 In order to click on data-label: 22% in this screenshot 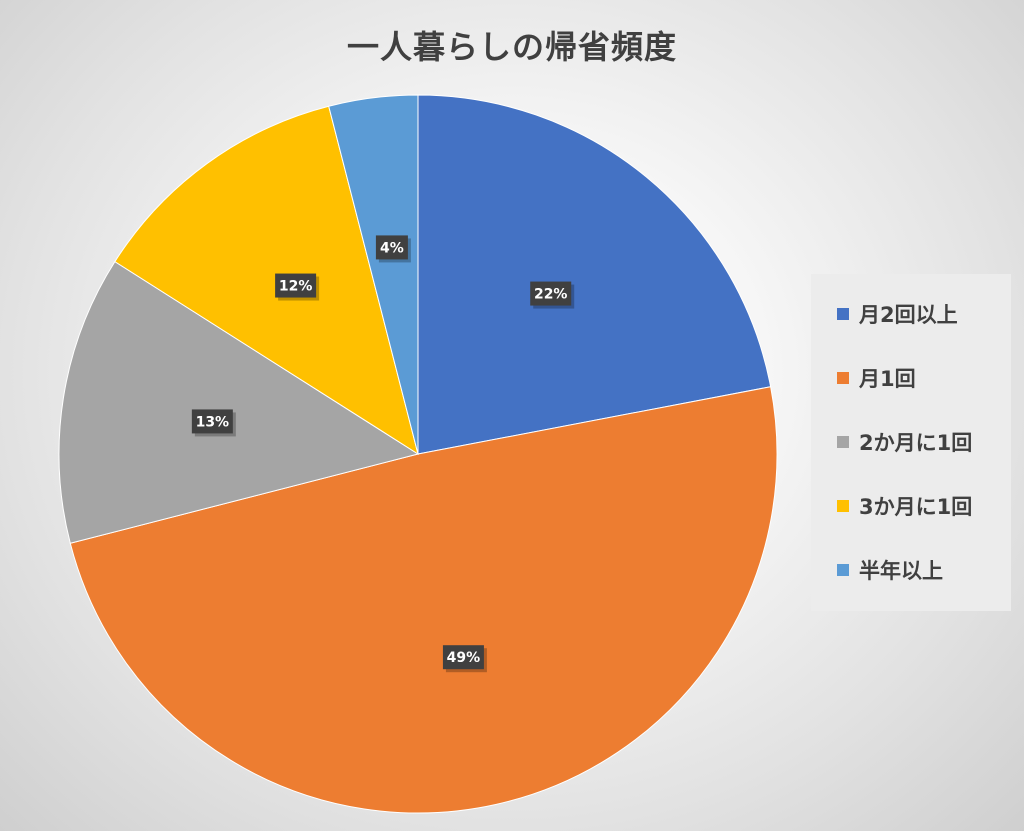, I will do `click(552, 295)`.